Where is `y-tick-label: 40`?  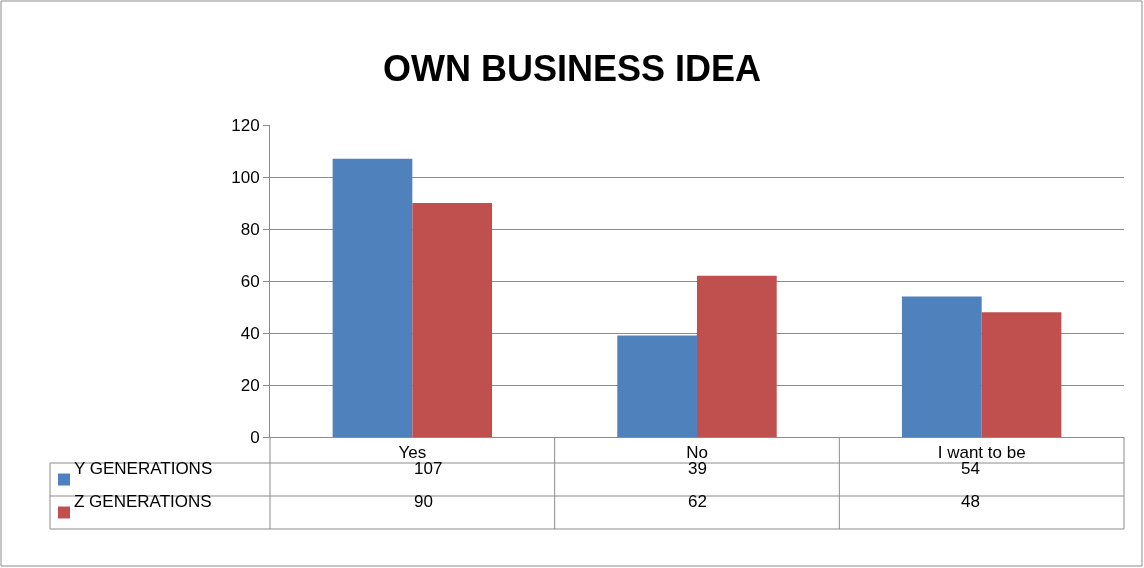
y-tick-label: 40 is located at coordinates (250, 333).